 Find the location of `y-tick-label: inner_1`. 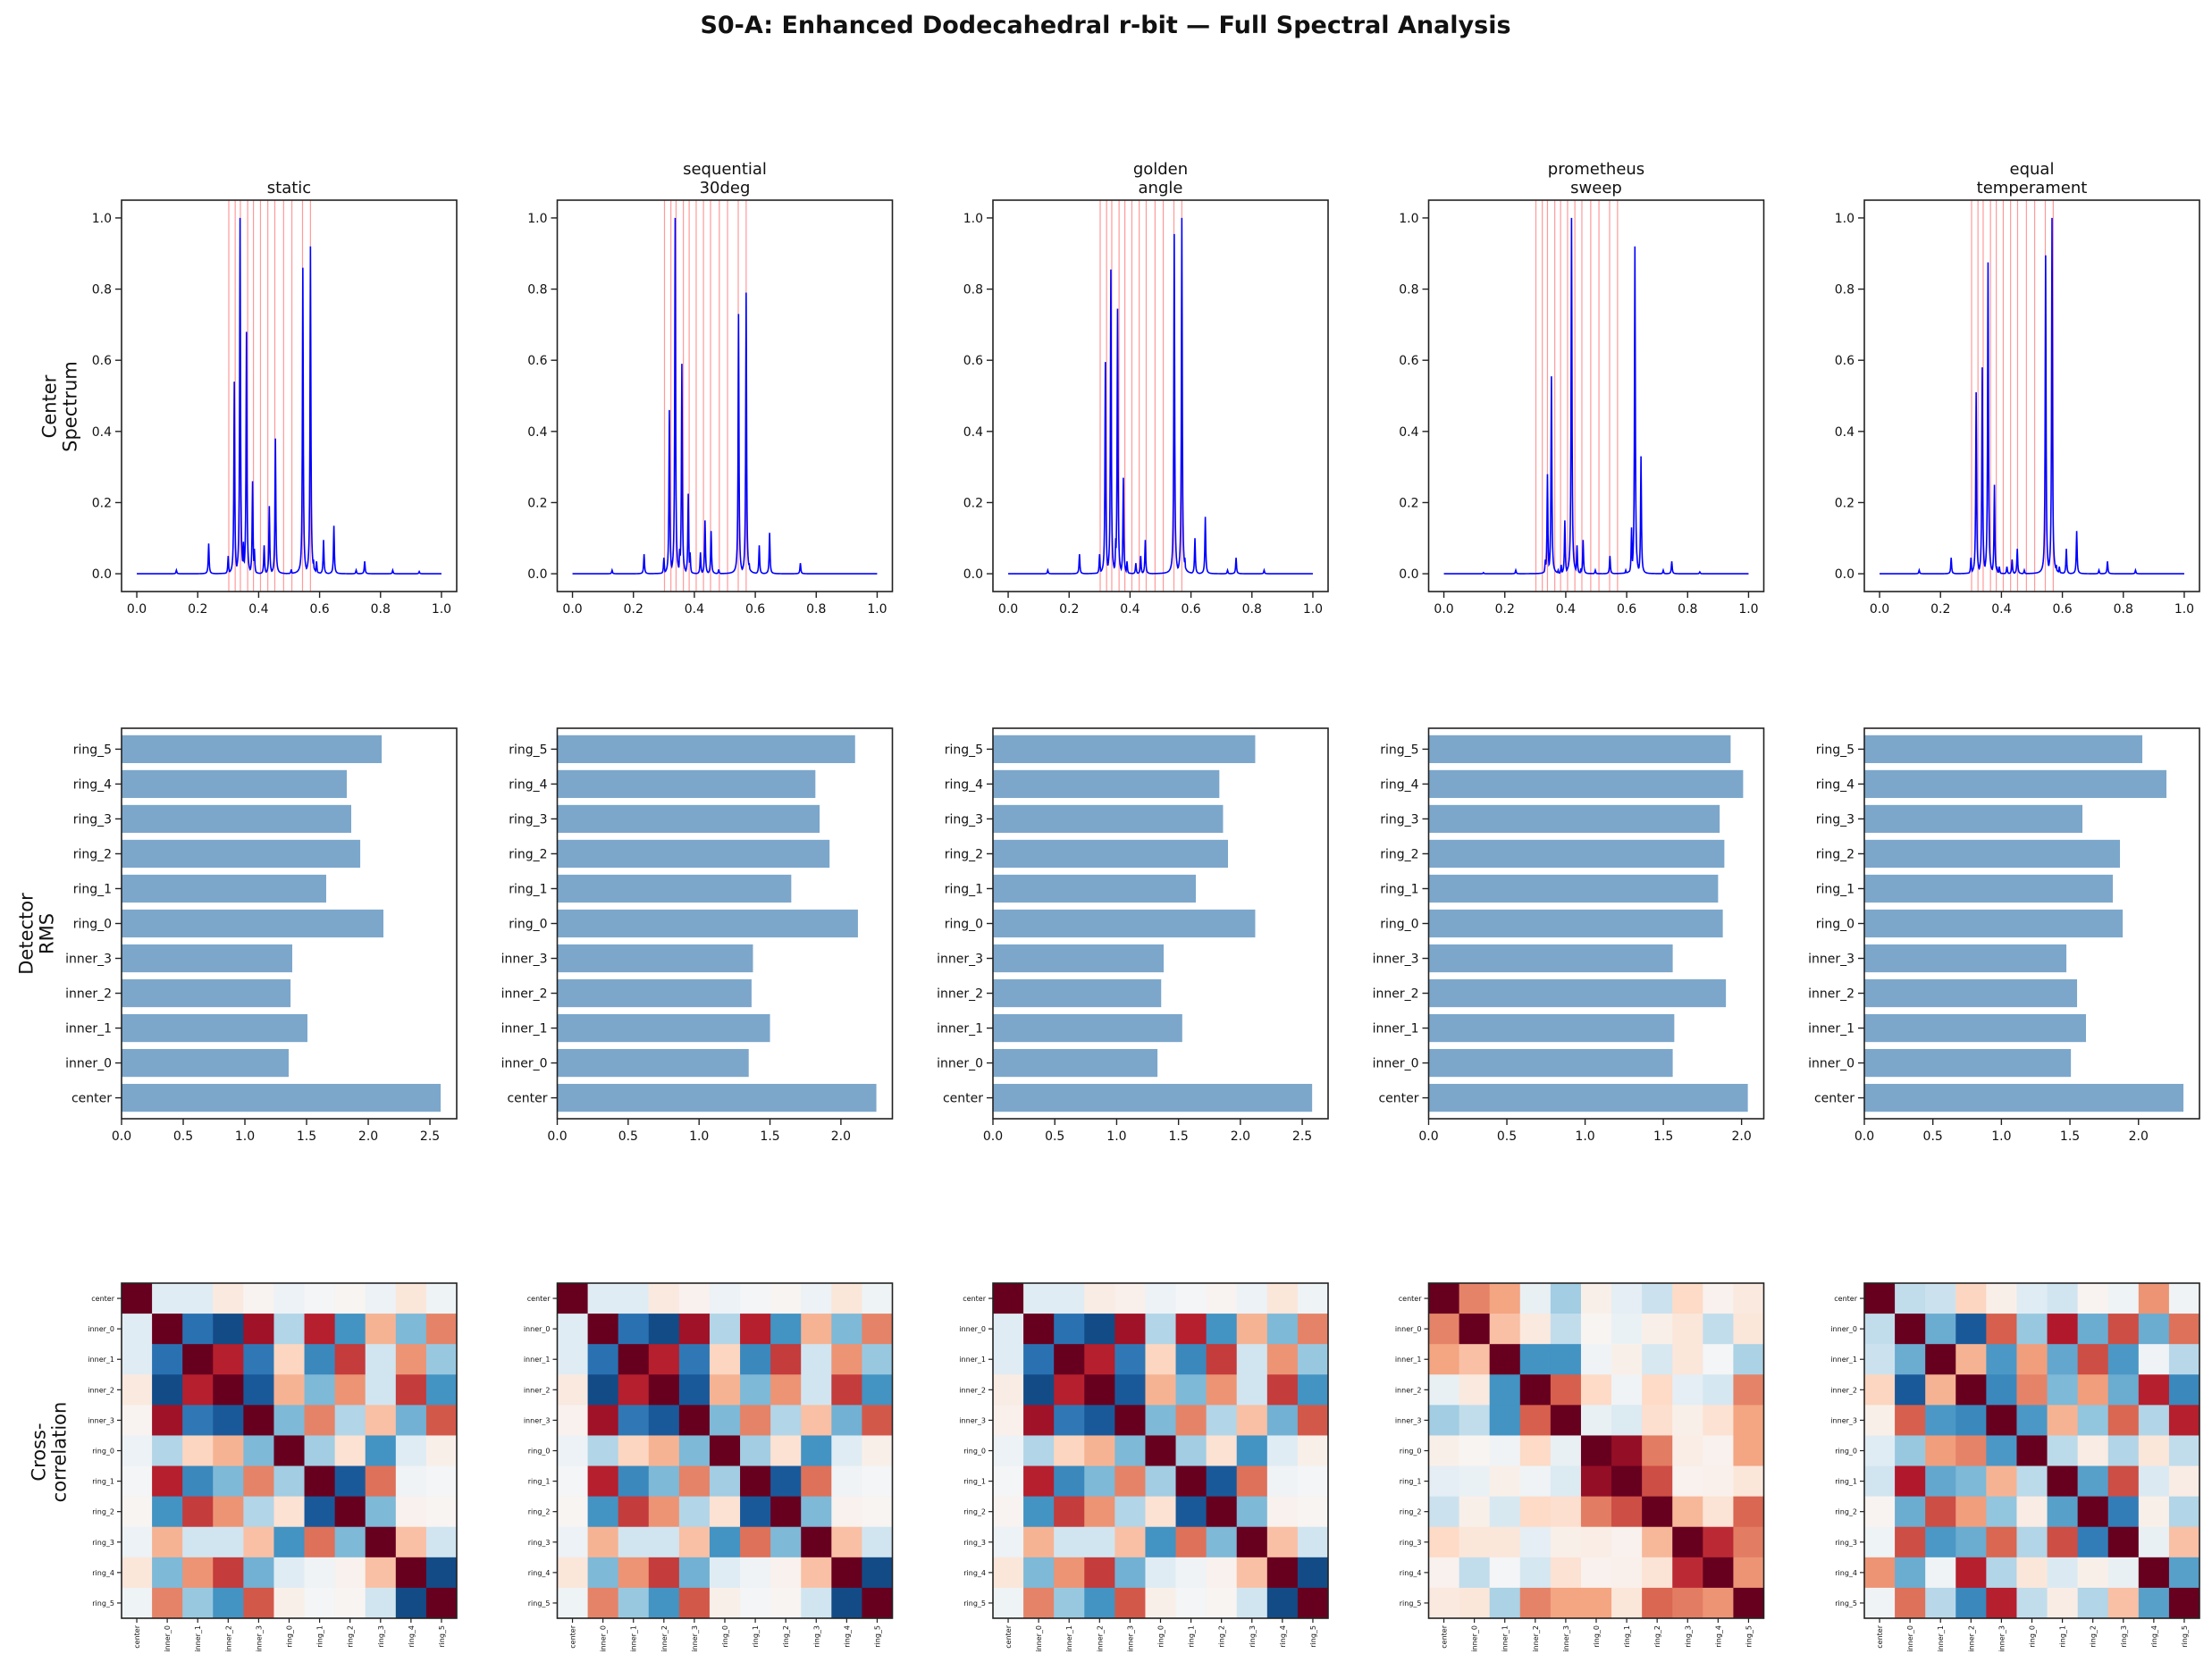

y-tick-label: inner_1 is located at coordinates (1396, 1029).